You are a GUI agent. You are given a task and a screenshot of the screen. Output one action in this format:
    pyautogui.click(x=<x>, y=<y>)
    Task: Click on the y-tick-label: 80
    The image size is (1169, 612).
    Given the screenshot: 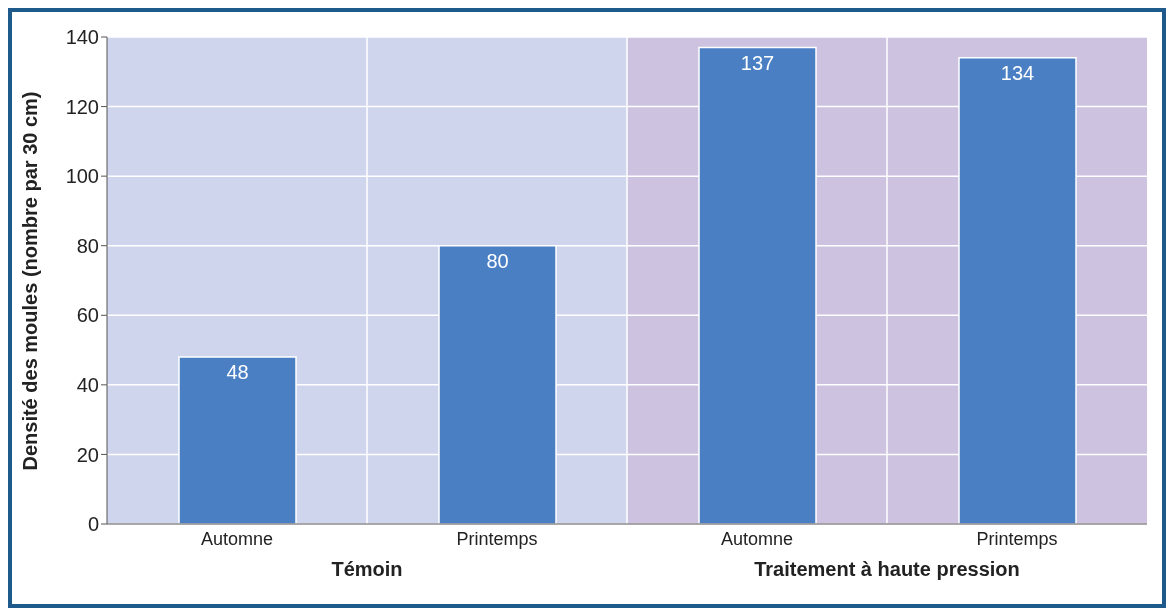 What is the action you would take?
    pyautogui.click(x=87, y=245)
    